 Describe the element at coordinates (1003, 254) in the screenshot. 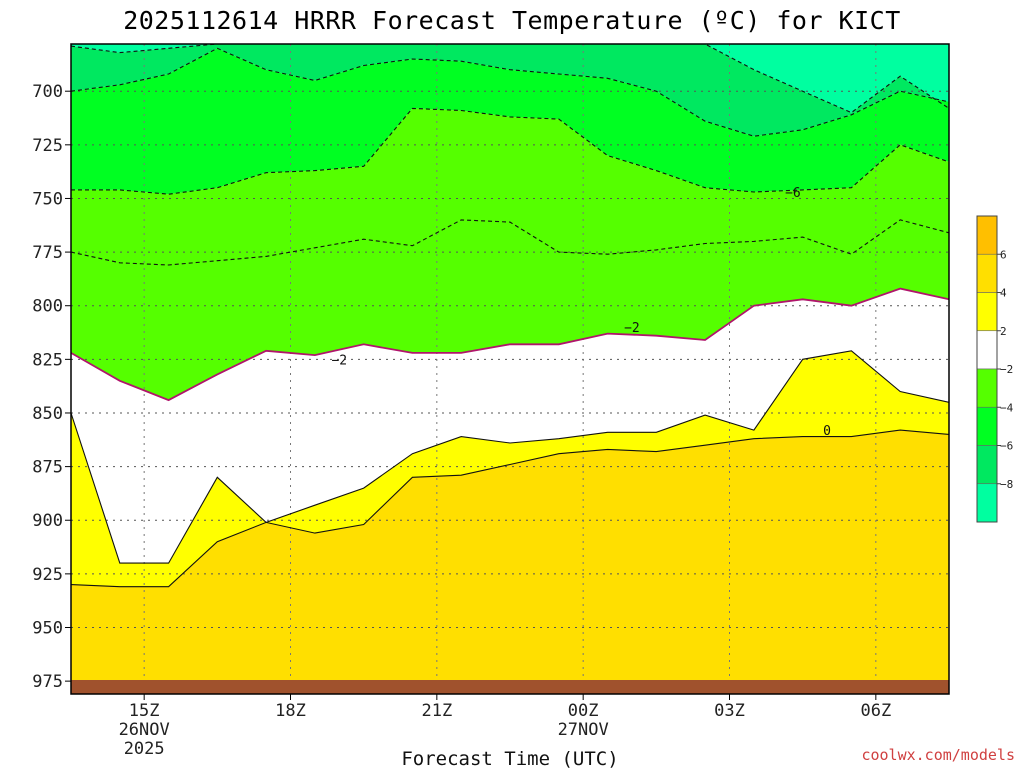

I see `colorbar-label-0: 6` at that location.